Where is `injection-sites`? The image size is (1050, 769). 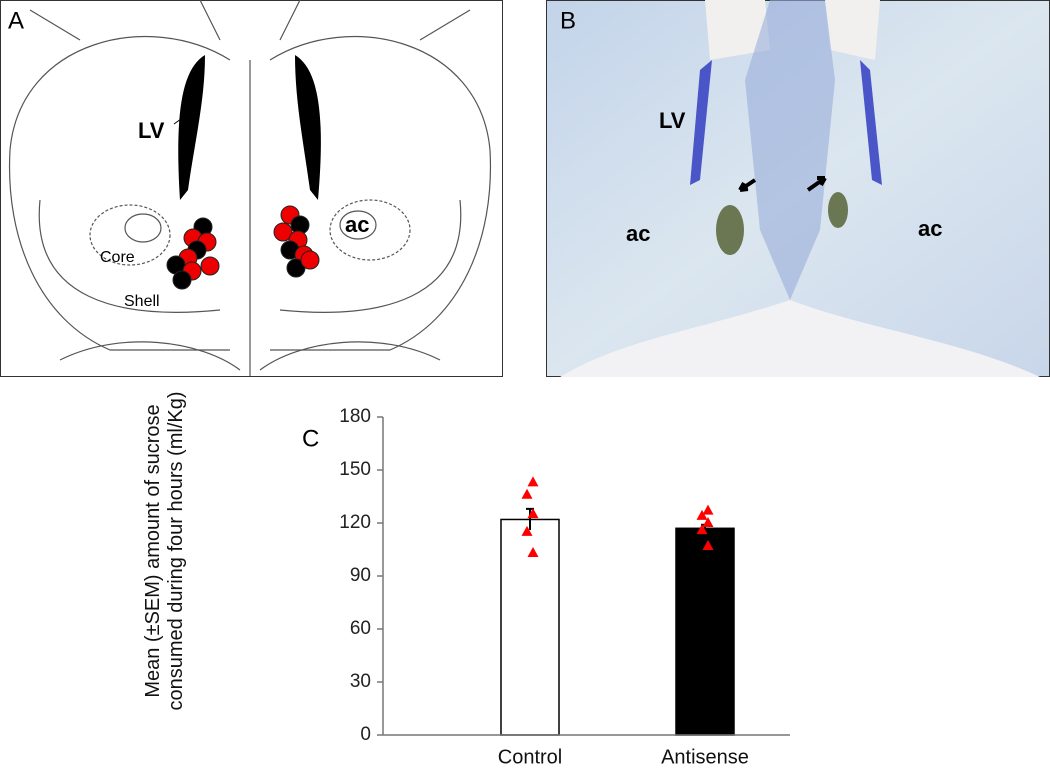
injection-sites is located at coordinates (243, 247).